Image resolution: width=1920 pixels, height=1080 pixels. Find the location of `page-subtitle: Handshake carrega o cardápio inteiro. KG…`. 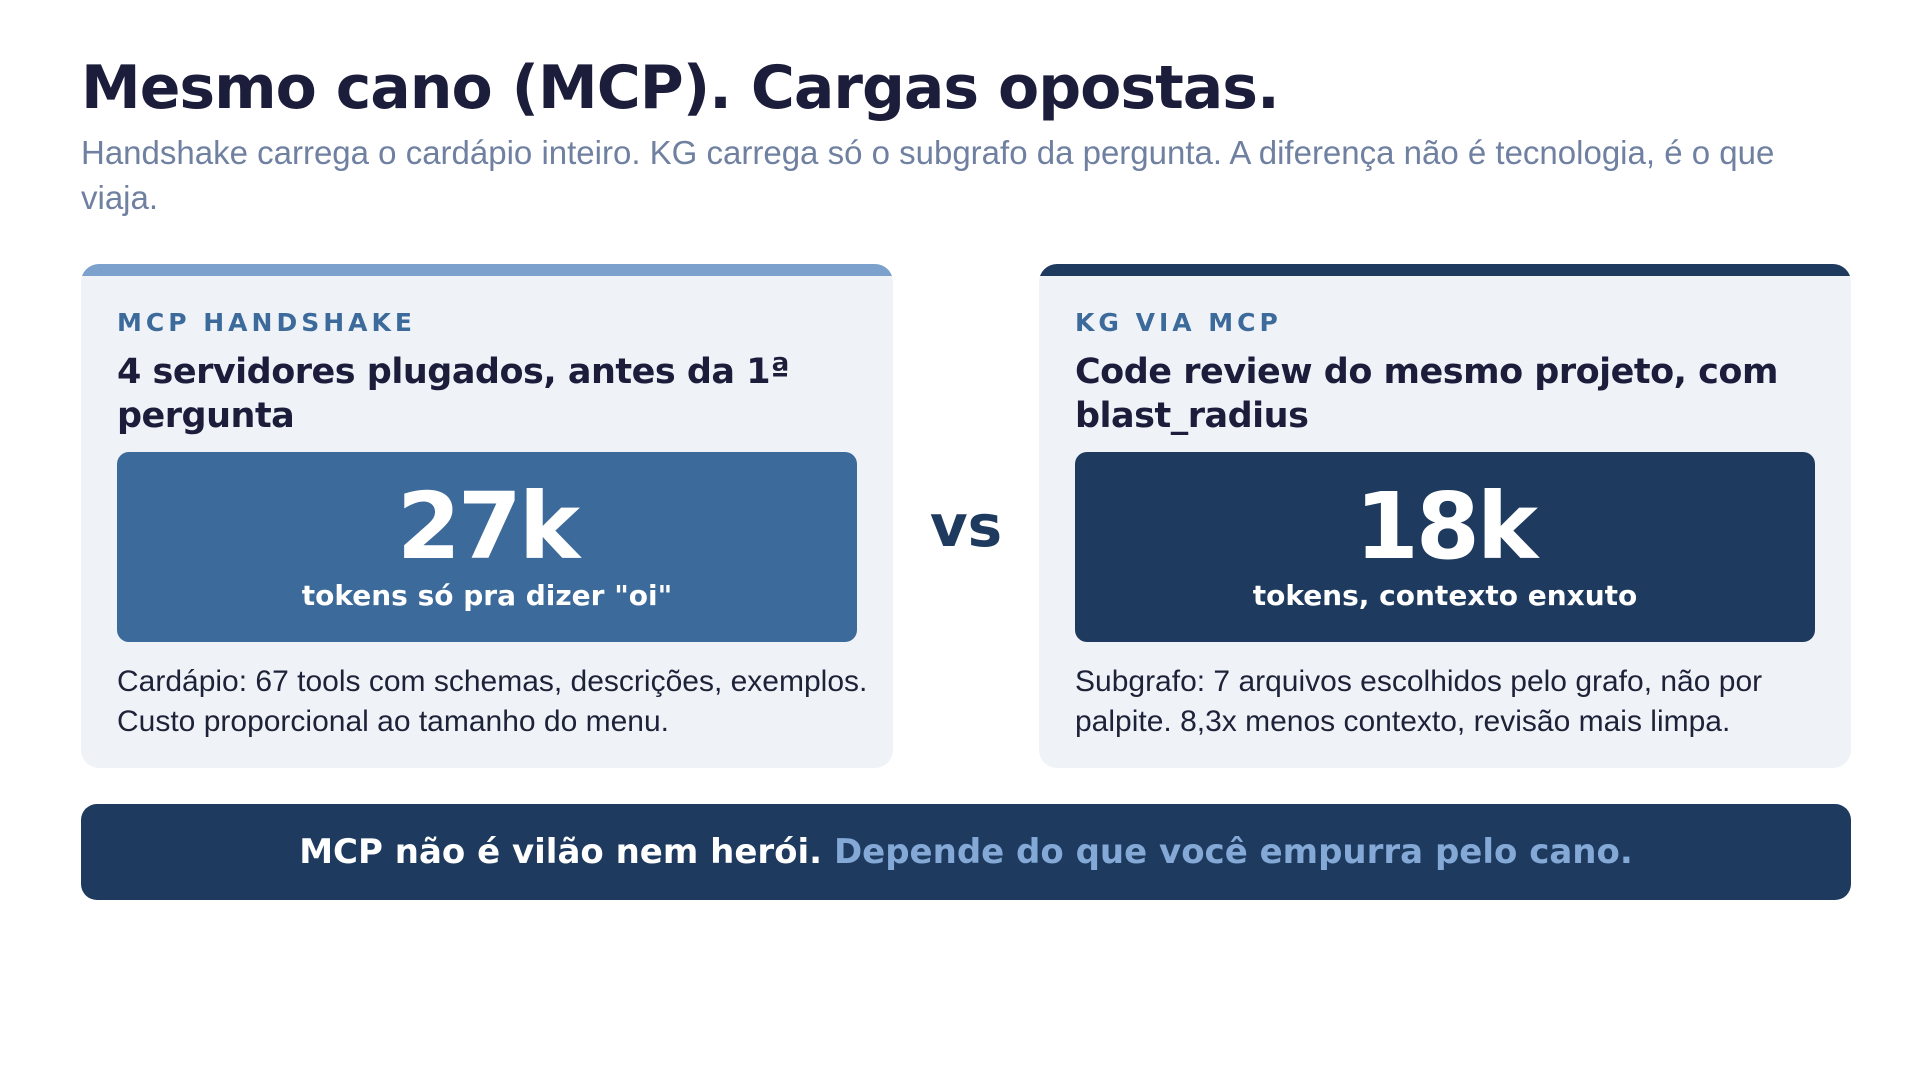

page-subtitle: Handshake carrega o cardápio inteiro. KG… is located at coordinates (928, 175).